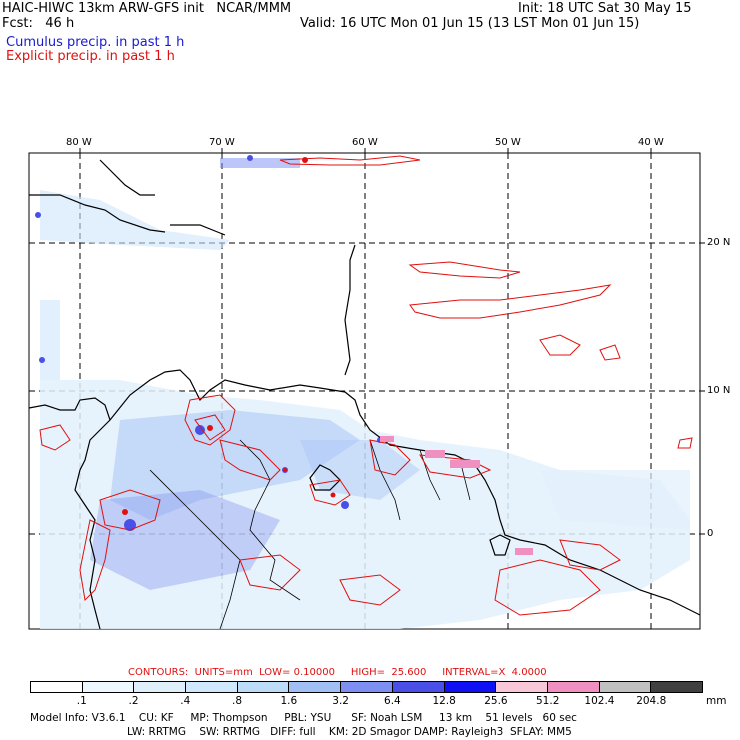 The height and width of the screenshot is (740, 740). What do you see at coordinates (133, 701) in the screenshot?
I see `colorbar-tick-label: .2` at bounding box center [133, 701].